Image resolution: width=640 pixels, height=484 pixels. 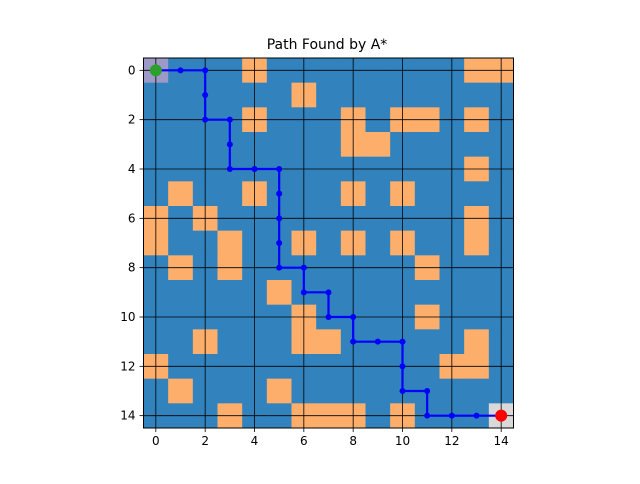 I want to click on cell-r1-c1, so click(x=181, y=95).